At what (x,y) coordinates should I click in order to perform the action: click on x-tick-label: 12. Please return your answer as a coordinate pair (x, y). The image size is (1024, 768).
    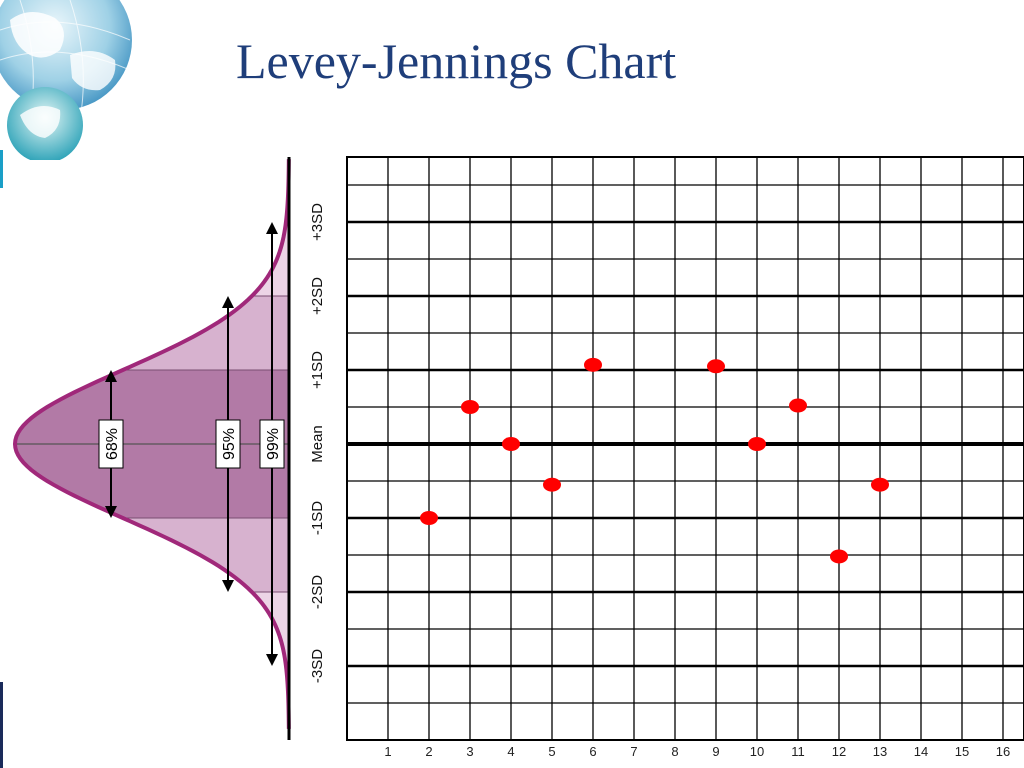
    Looking at the image, I should click on (839, 751).